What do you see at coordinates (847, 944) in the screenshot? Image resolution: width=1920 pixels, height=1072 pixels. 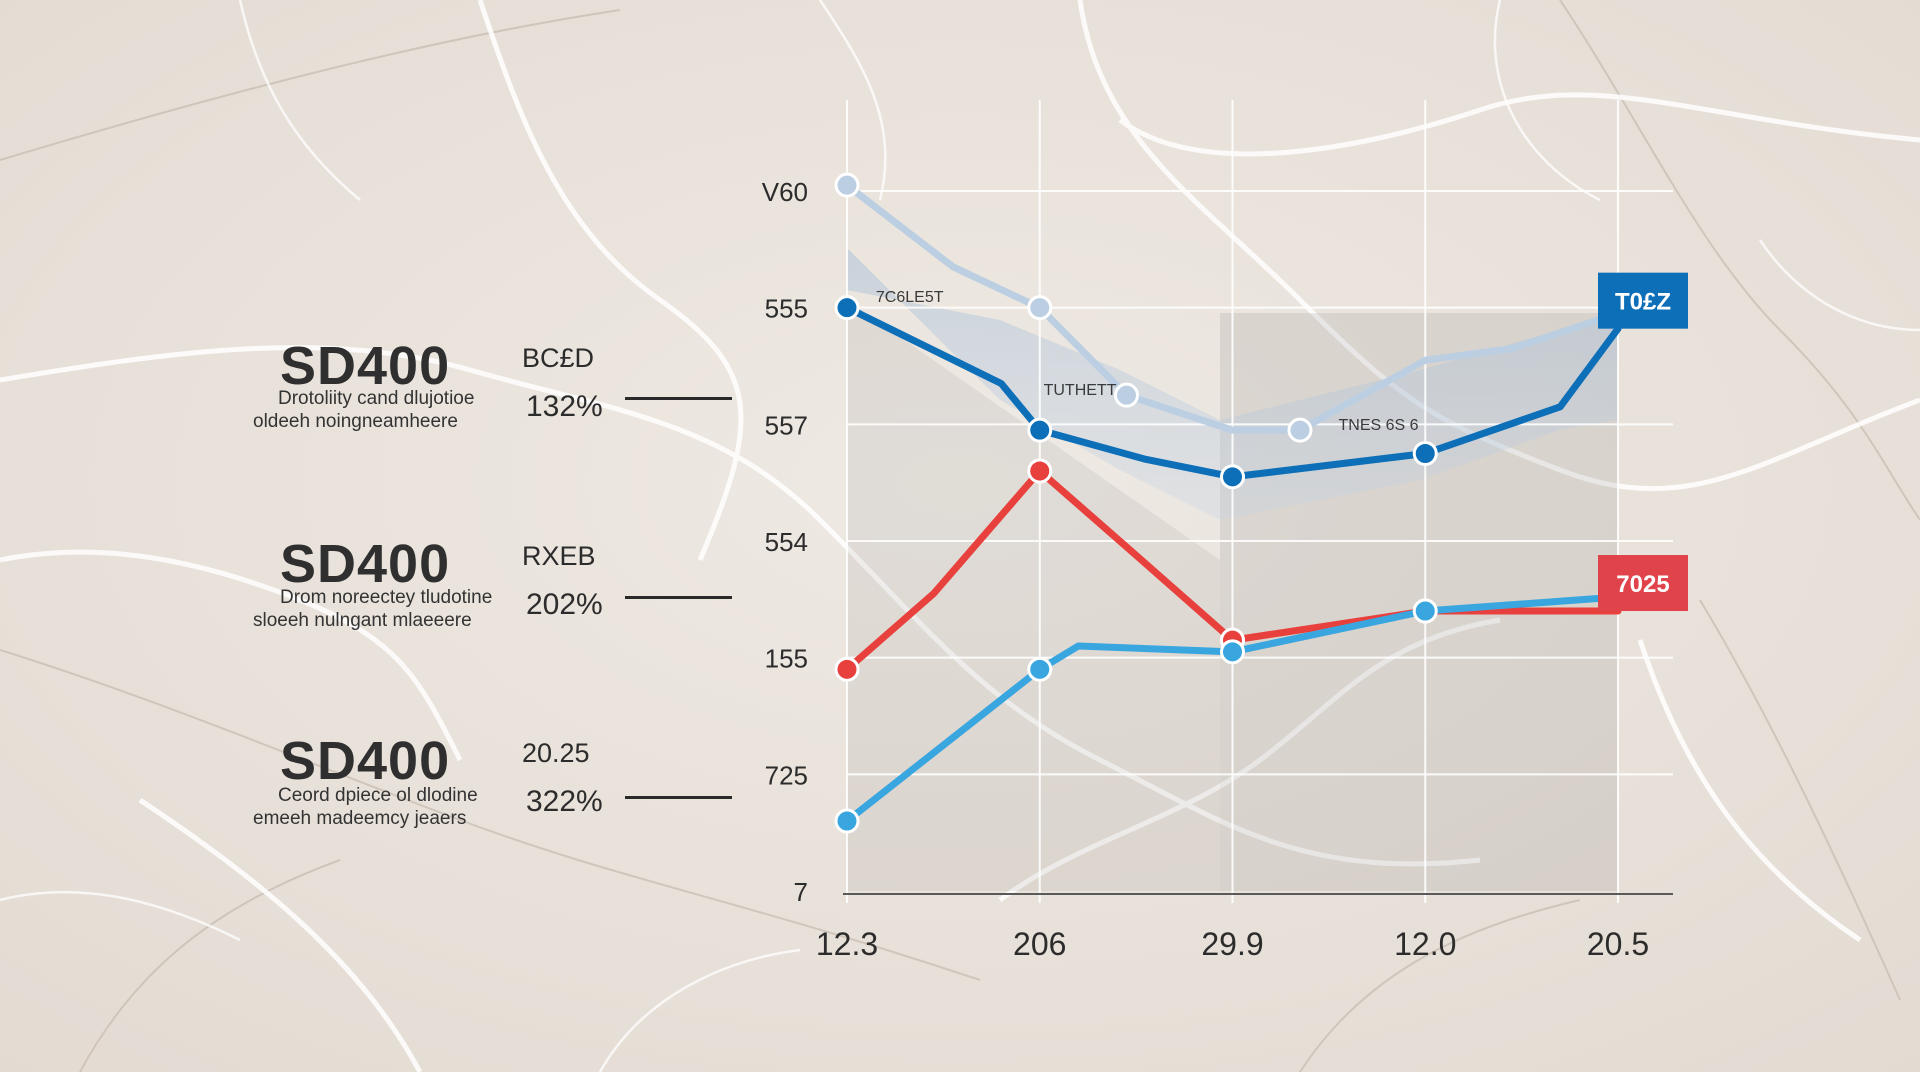 I see `x-tick-label: 12.3` at bounding box center [847, 944].